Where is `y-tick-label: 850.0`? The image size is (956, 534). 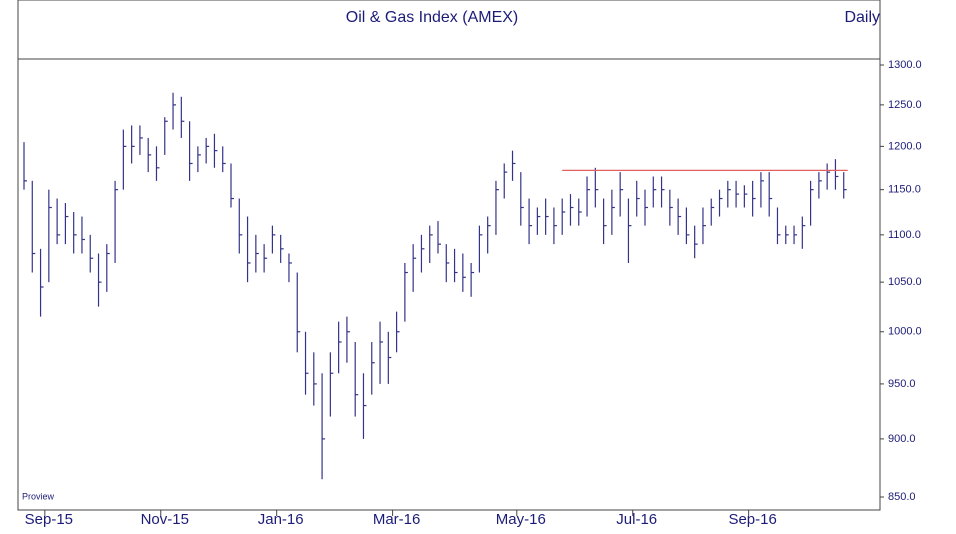 y-tick-label: 850.0 is located at coordinates (902, 497).